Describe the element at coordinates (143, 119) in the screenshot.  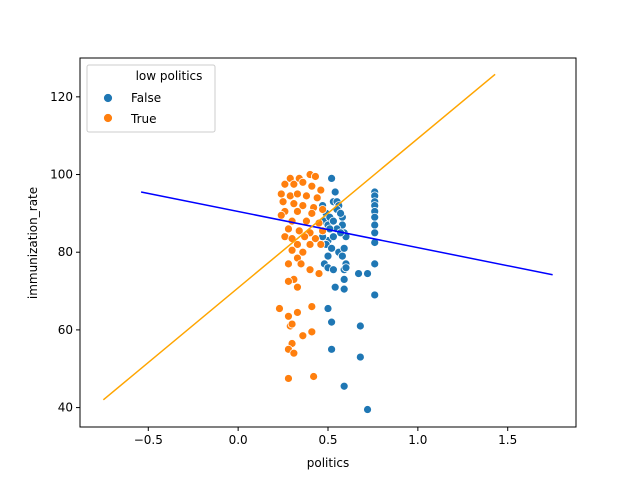
I see `legend-label-true: True` at that location.